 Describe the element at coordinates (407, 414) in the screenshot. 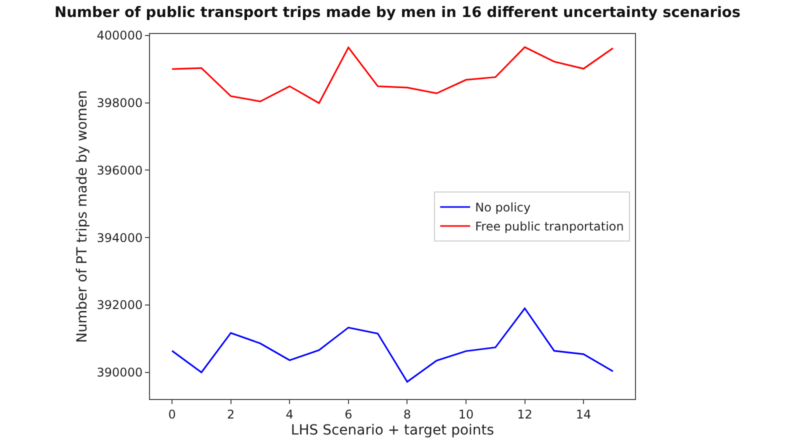

I see `x-tick-label: 8` at that location.